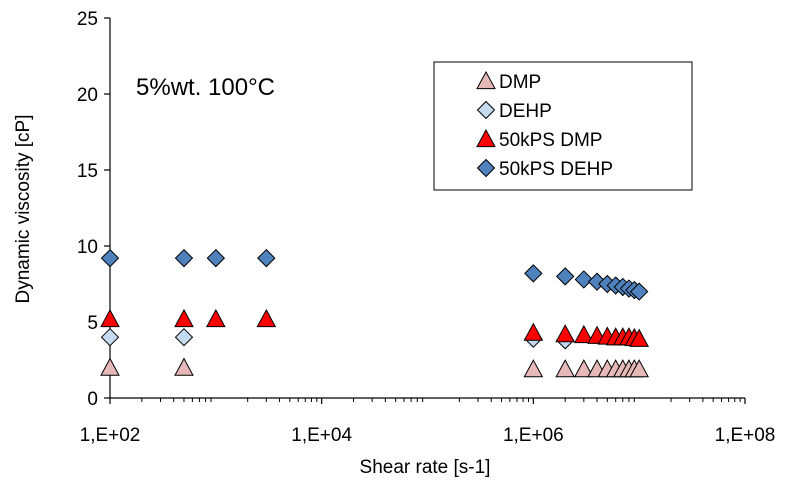 Image resolution: width=788 pixels, height=483 pixels. What do you see at coordinates (425, 467) in the screenshot?
I see `x-axis-title: Shear rate [s-1]` at bounding box center [425, 467].